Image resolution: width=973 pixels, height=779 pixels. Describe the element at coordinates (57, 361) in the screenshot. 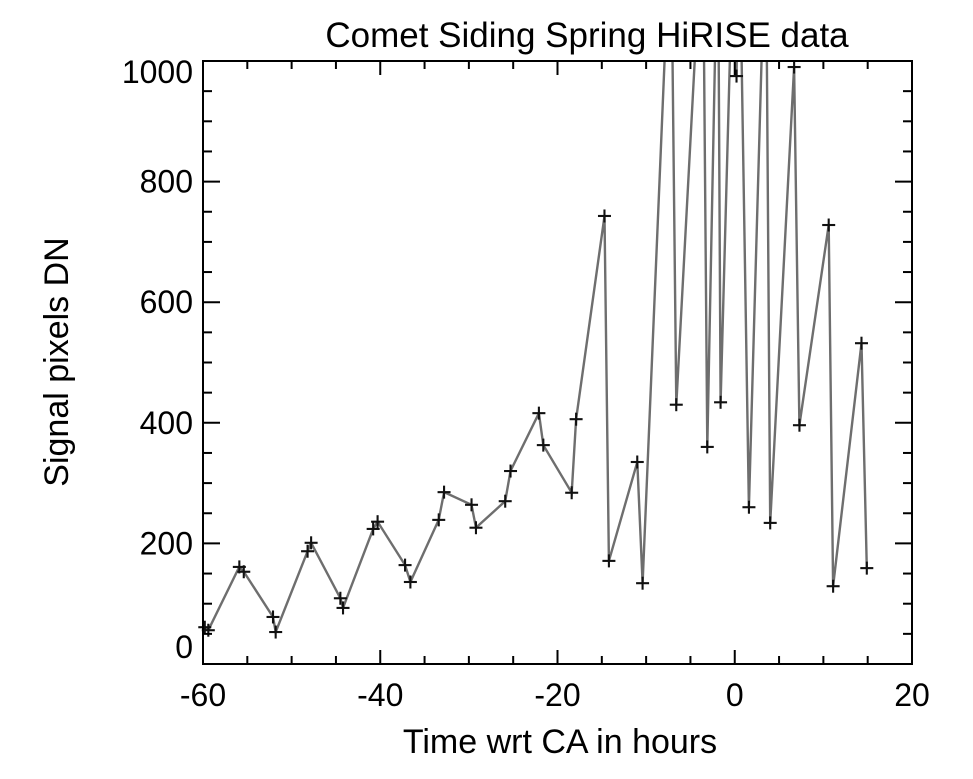

I see `y-axis-title: Signal pixels DN` at that location.